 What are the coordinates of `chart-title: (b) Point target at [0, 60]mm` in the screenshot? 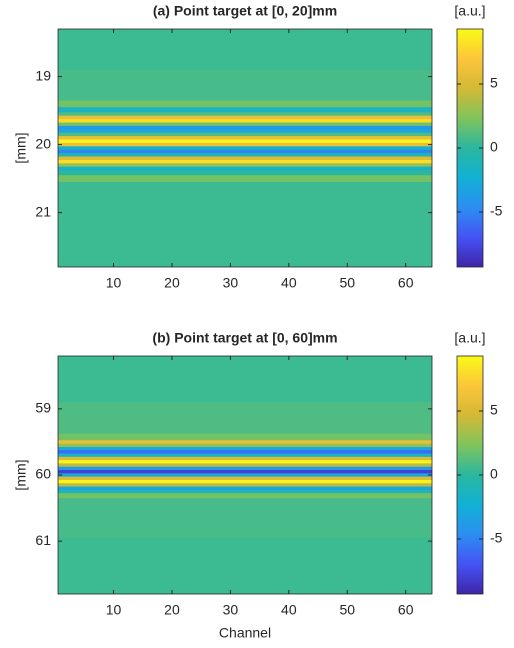 It's located at (244, 338).